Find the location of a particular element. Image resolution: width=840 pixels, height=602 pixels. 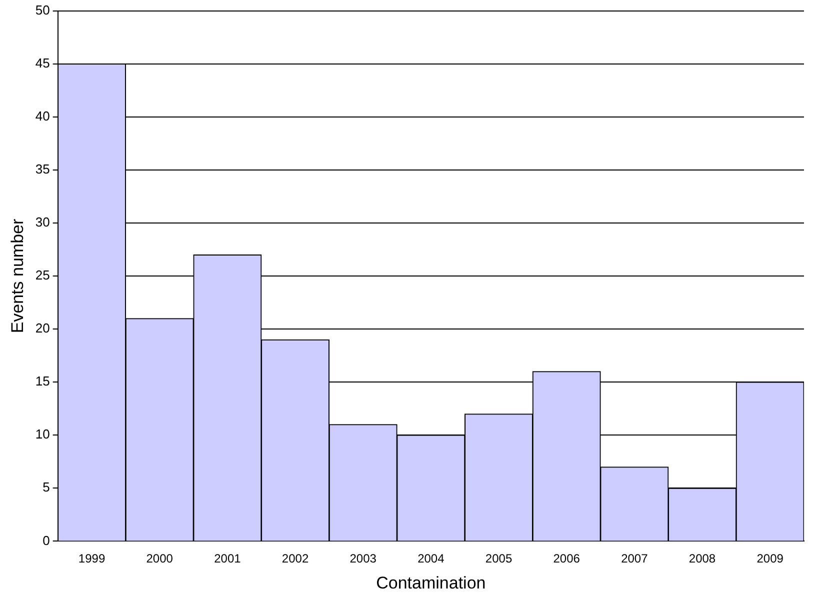

x-tick-label: 2007 is located at coordinates (634, 559).